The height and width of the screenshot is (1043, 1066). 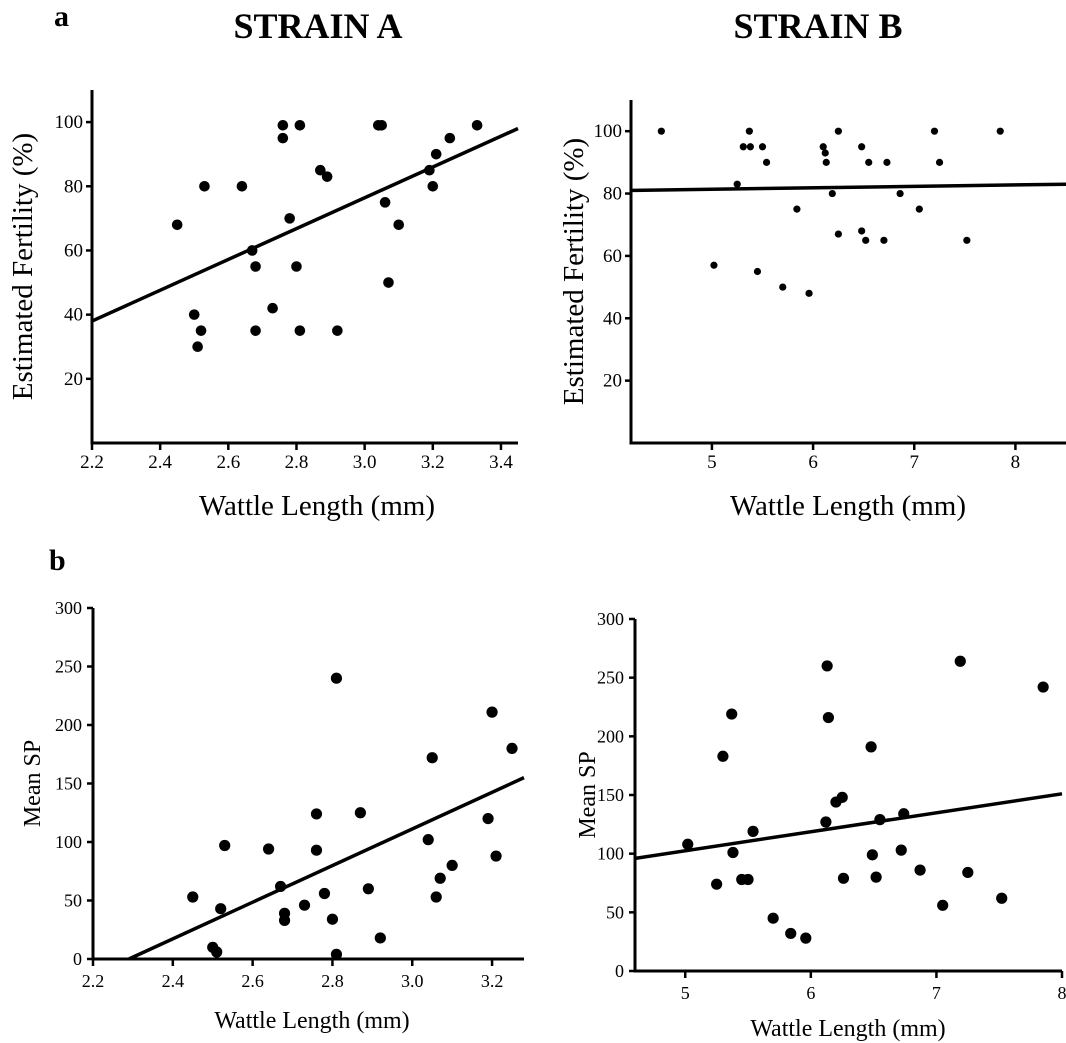 I want to click on panel-letter-b: b, so click(x=57, y=560).